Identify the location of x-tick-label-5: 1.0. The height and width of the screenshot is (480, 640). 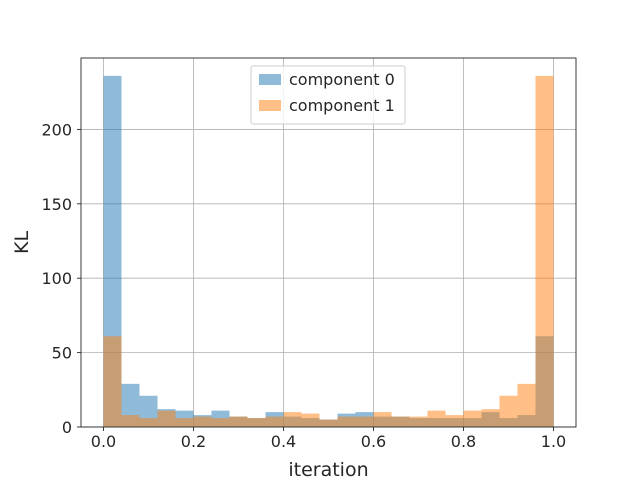
(553, 441).